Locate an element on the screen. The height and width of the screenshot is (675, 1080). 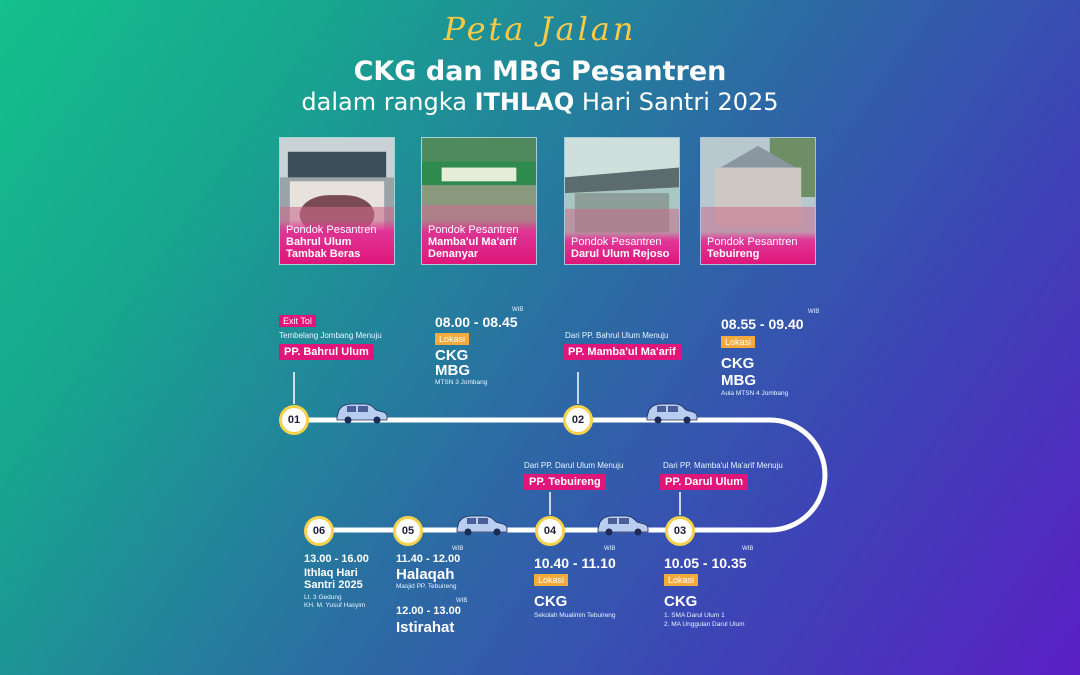
event2-place: Aula MTSN 4 Jombang is located at coordinates (755, 393).